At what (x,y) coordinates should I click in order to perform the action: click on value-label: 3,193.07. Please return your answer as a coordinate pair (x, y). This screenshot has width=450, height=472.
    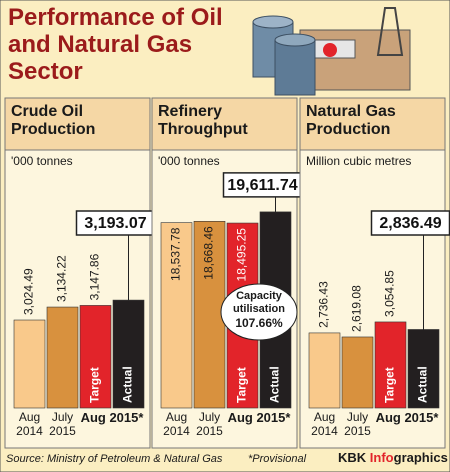
    Looking at the image, I should click on (115, 223).